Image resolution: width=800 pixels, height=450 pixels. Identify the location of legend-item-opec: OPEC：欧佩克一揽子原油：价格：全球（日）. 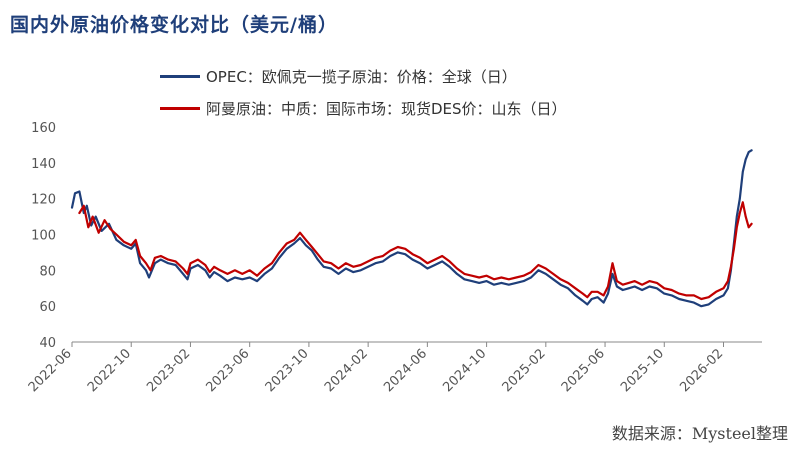
(363, 76).